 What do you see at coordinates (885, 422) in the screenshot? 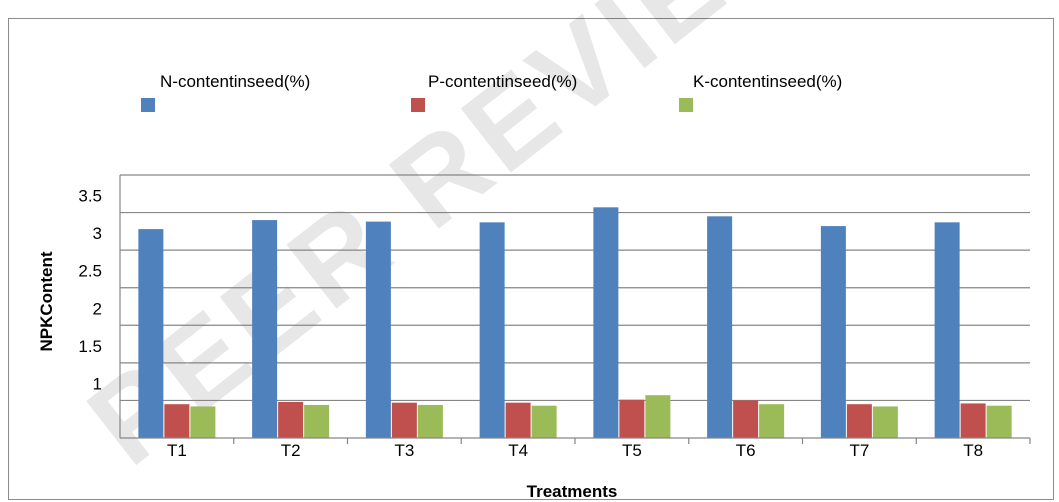
I see `bar-T7-k` at bounding box center [885, 422].